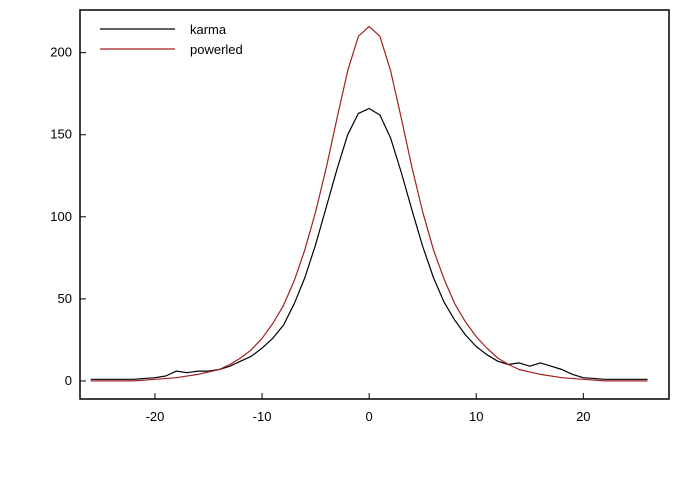  I want to click on x-tick-label: 0, so click(369, 416).